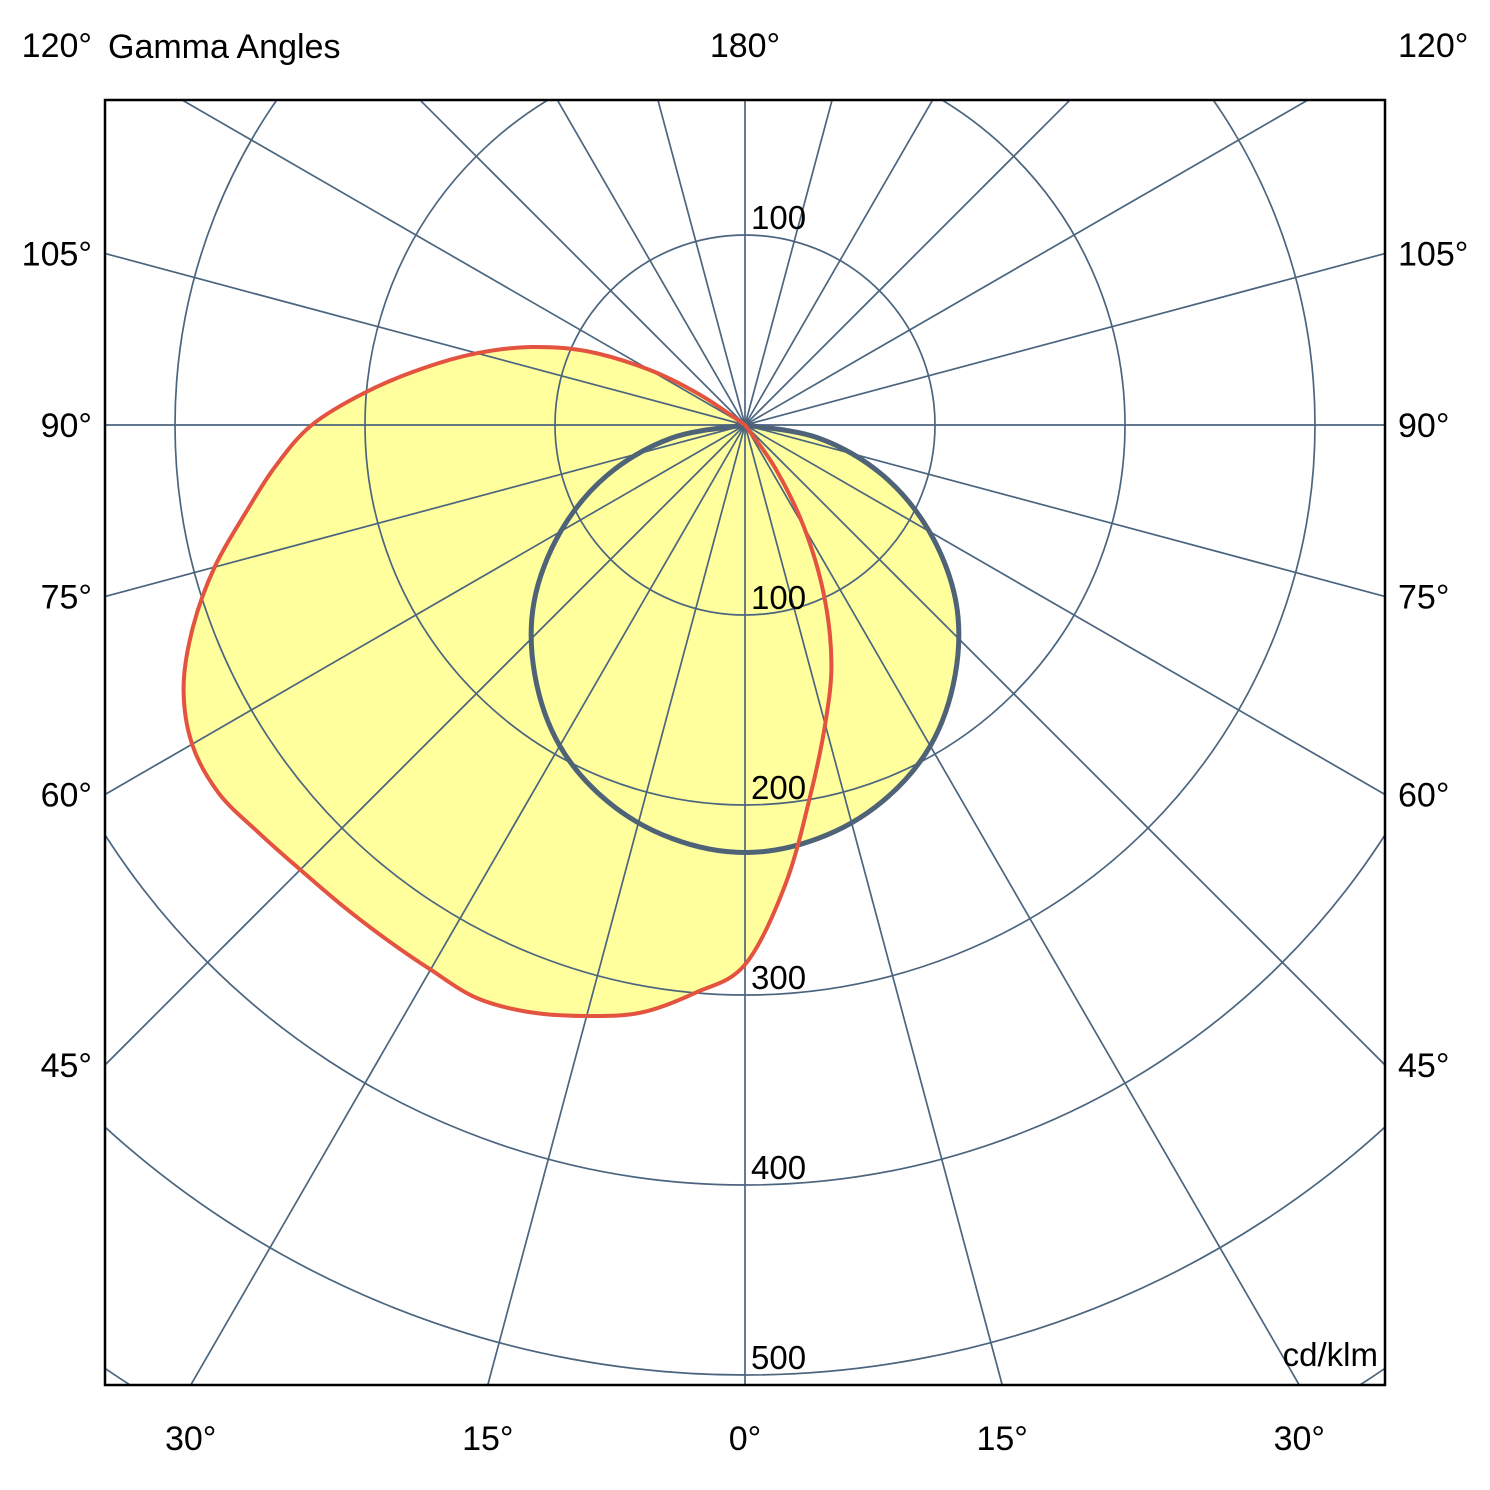  I want to click on gamma-label-bottom-4: 30°, so click(1299, 1439).